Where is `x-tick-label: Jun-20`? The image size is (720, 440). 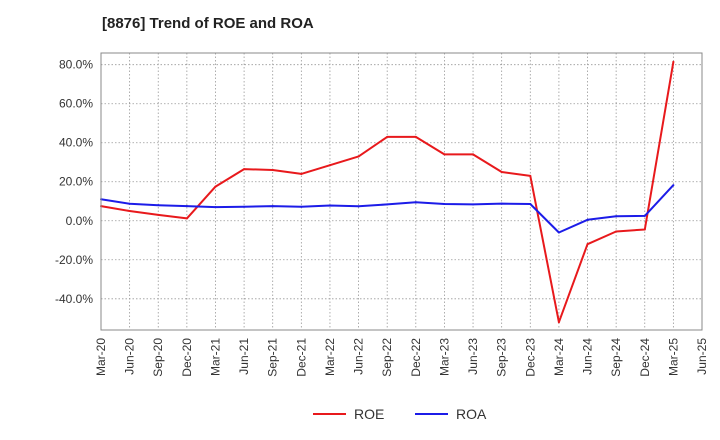
x-tick-label: Jun-20 is located at coordinates (130, 356).